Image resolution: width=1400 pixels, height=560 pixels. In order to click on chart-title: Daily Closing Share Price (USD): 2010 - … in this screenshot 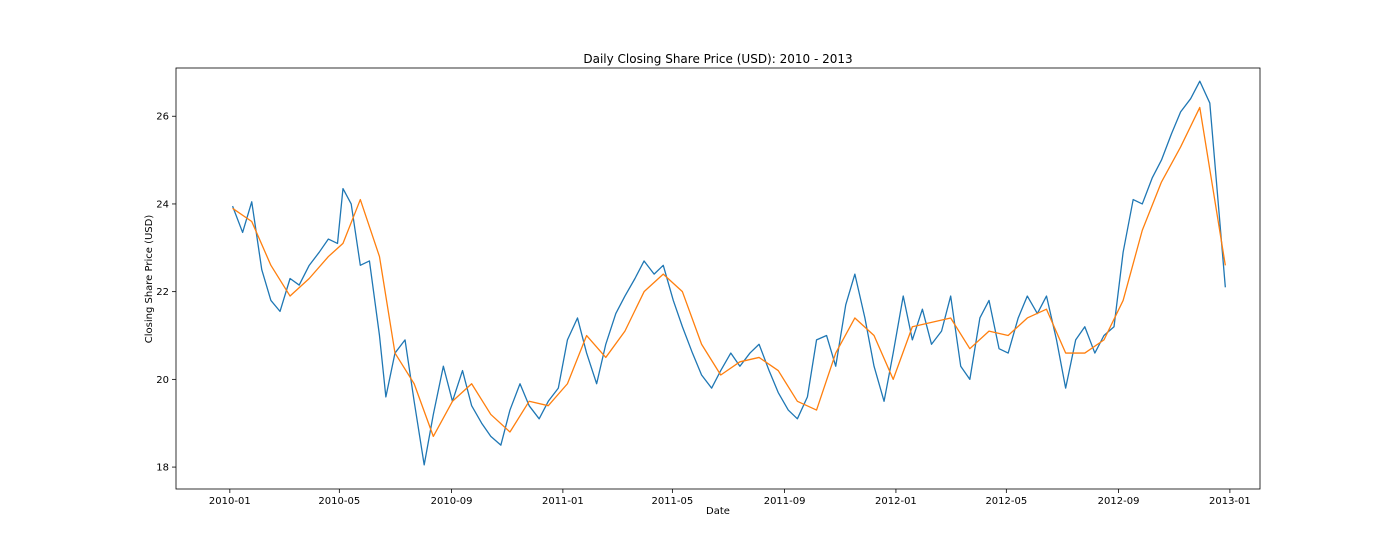, I will do `click(717, 59)`.